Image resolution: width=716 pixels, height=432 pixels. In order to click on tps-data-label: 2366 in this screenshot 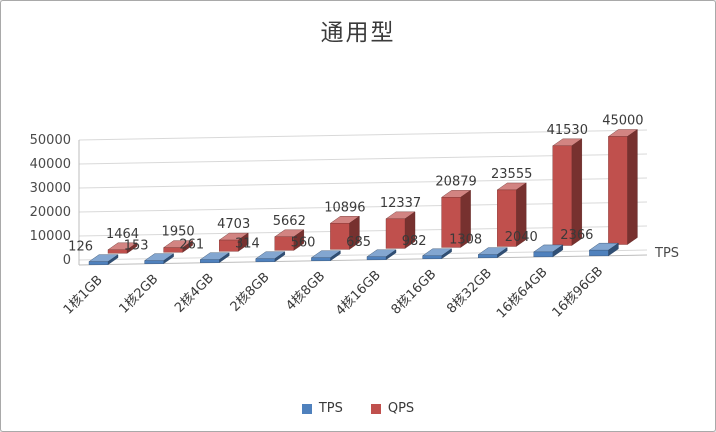, I will do `click(576, 235)`.